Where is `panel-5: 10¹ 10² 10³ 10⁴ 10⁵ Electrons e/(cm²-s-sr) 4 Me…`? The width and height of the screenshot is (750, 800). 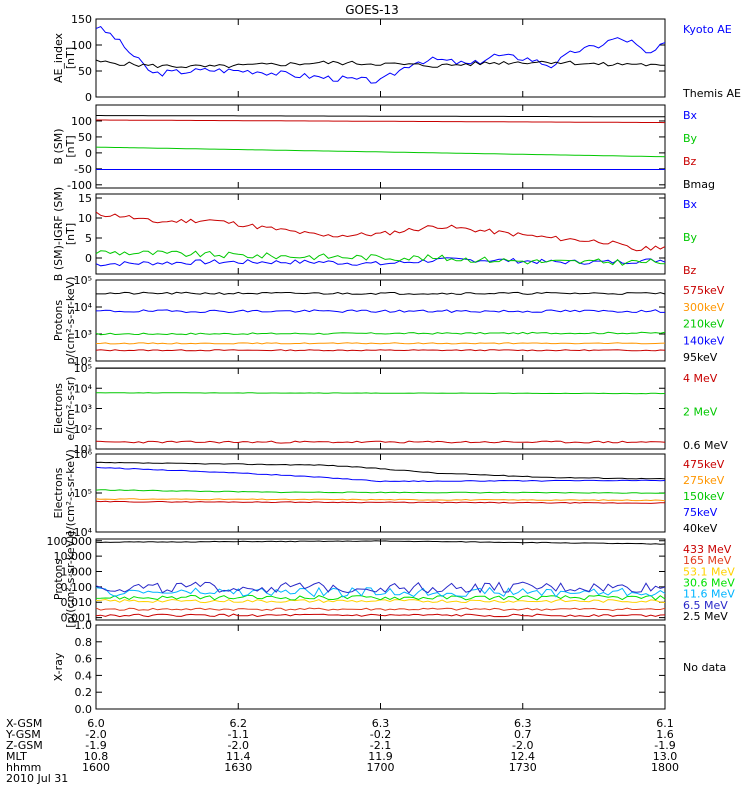
panel-5: 10¹ 10² 10³ 10⁴ 10⁵ Electrons e/(cm²-s-sr) 4 Me… is located at coordinates (390, 409).